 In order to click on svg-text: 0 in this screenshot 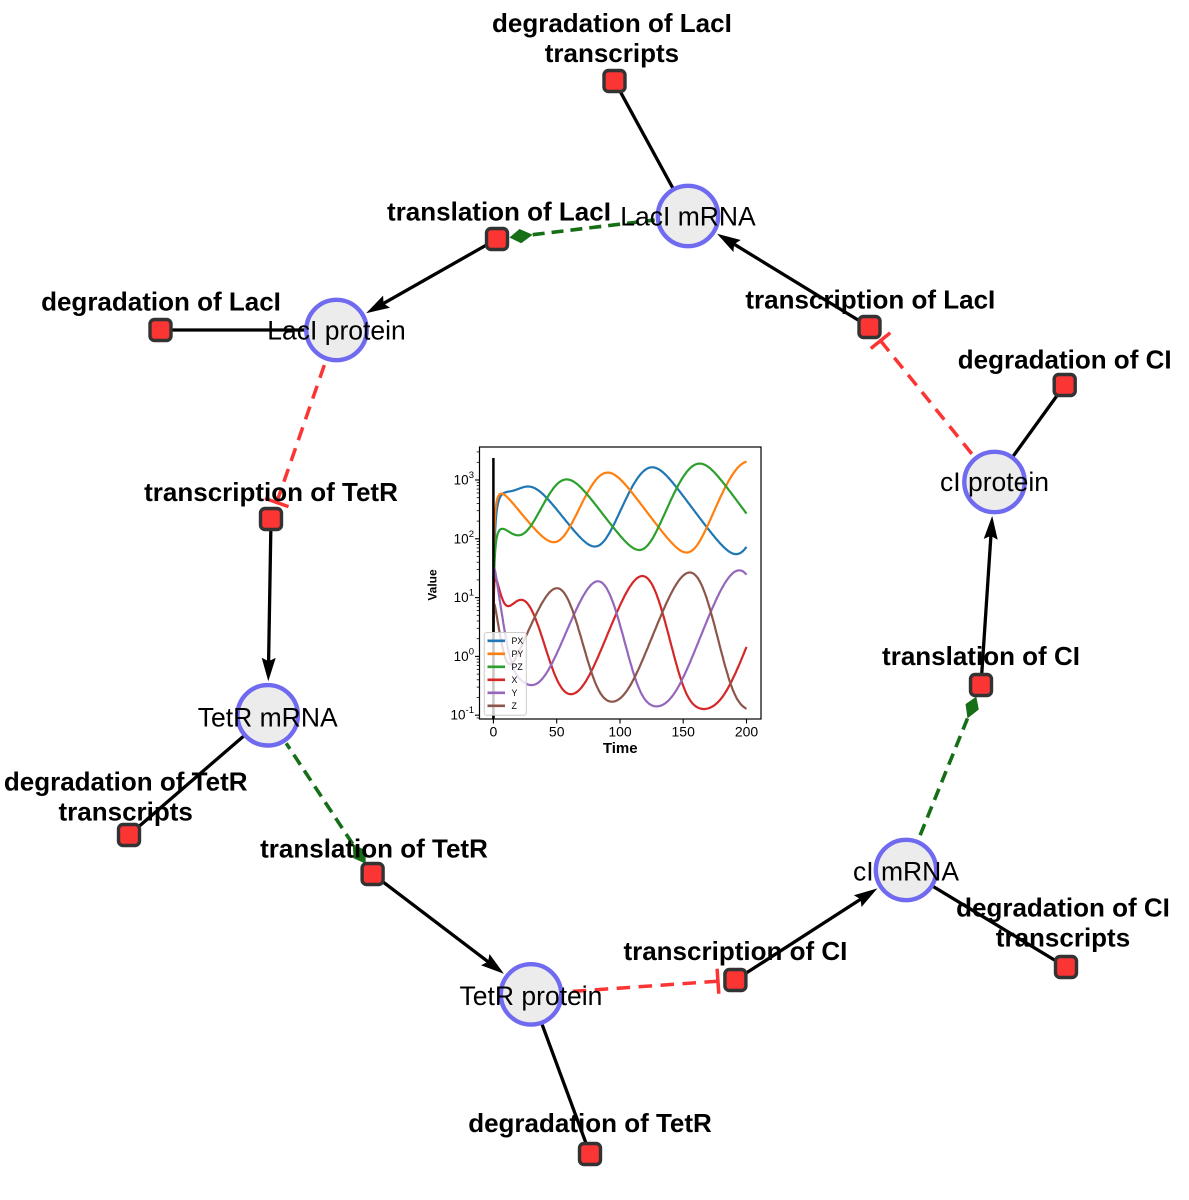, I will do `click(494, 732)`.